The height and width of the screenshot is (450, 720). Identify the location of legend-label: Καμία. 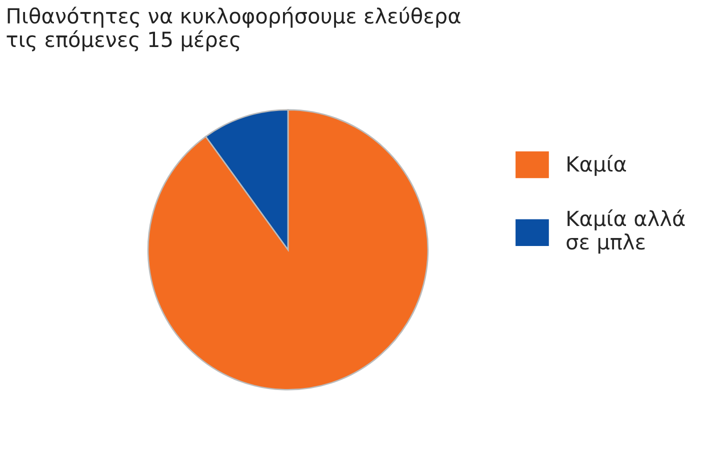
(597, 165).